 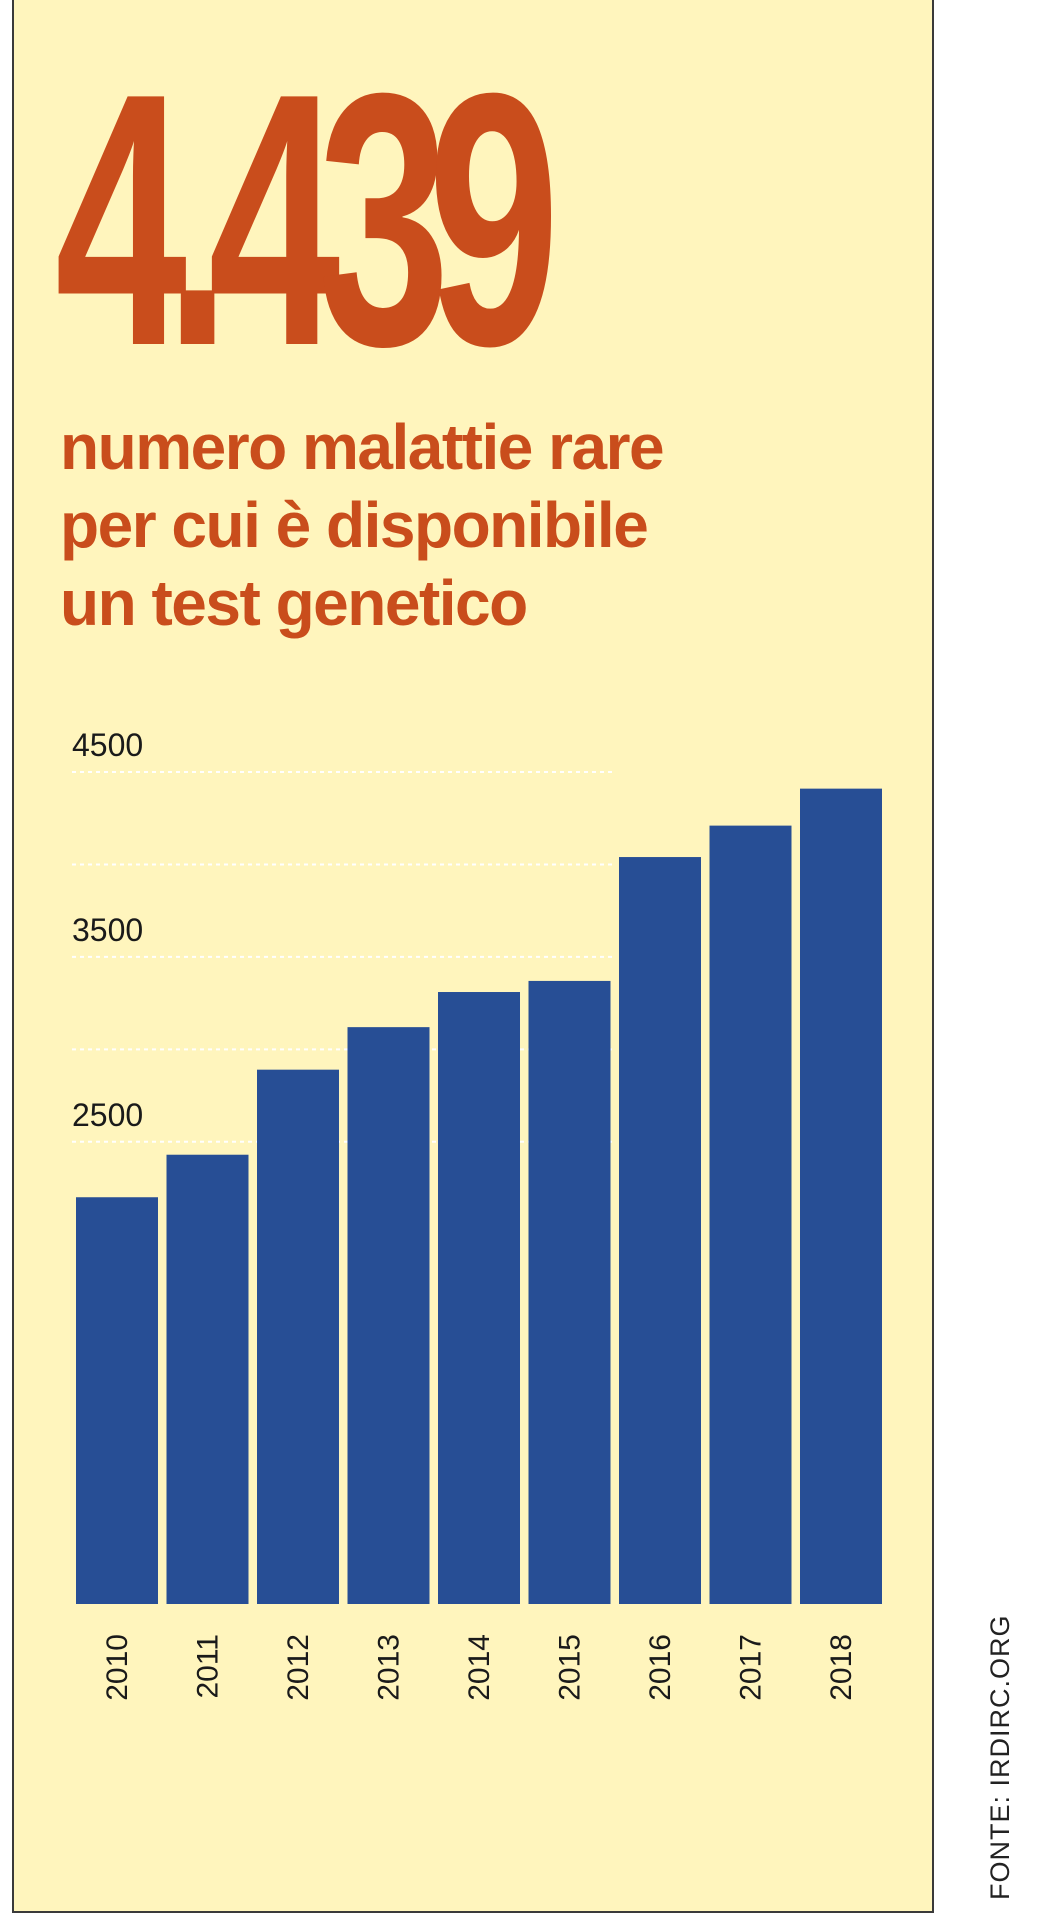 I want to click on x-tick-labels: 2010 2011 2012 2013 2014 2015 2016 2017 2018, so click(x=479, y=1667).